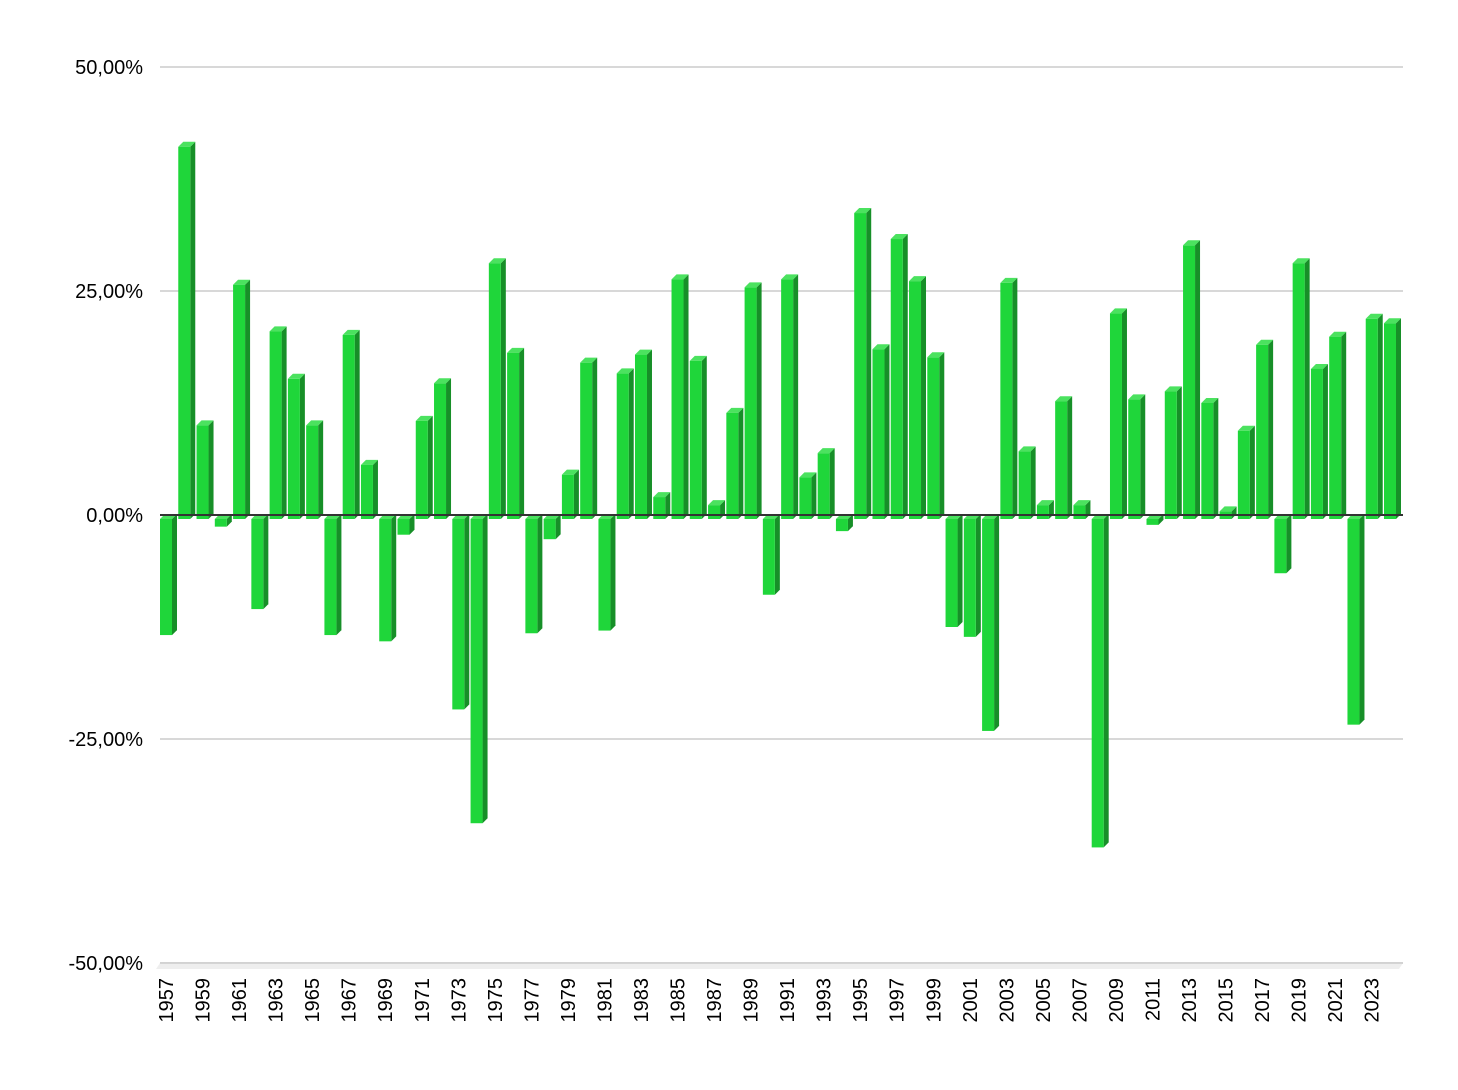 The width and height of the screenshot is (1458, 1090). I want to click on bar-1986, so click(698, 437).